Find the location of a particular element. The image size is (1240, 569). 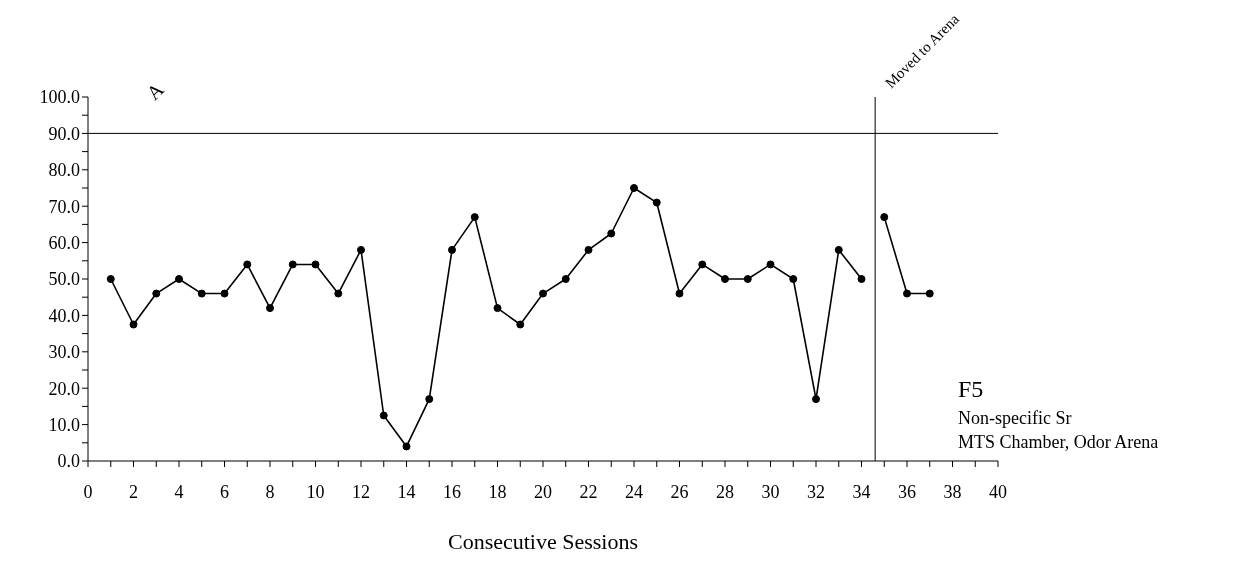

x-tick-label: 32 is located at coordinates (816, 491).